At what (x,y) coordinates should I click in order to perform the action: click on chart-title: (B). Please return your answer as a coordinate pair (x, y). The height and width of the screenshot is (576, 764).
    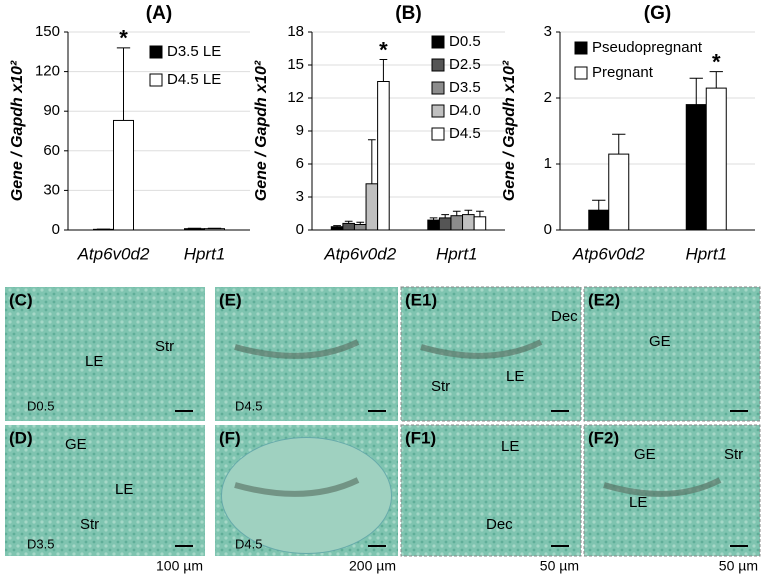
    Looking at the image, I should click on (408, 13).